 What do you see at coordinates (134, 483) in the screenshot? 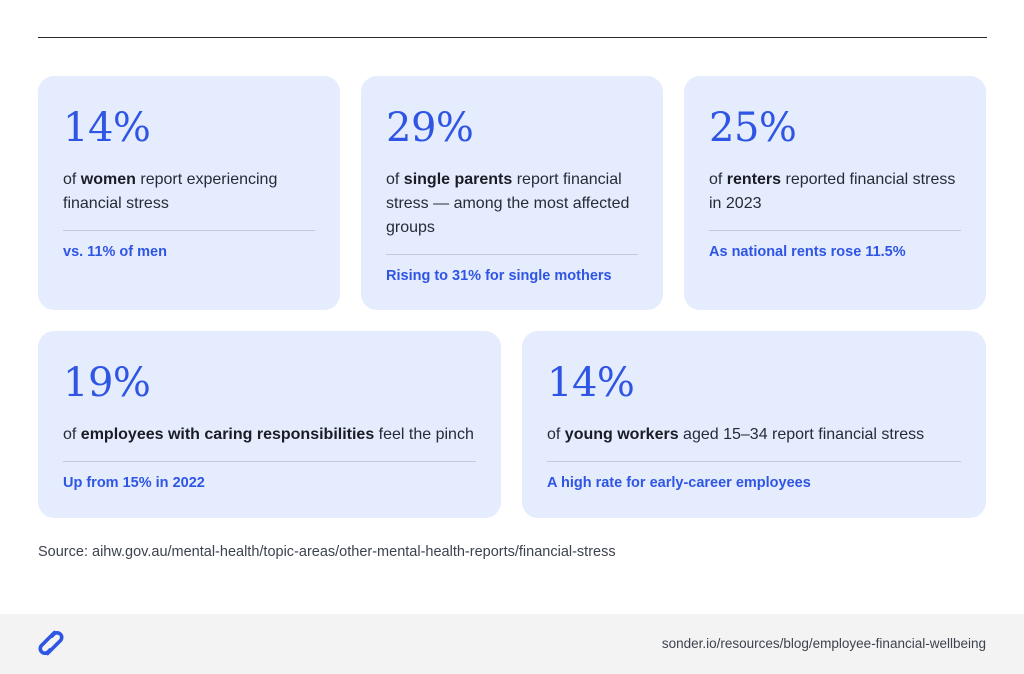
I see `stat-note: Up from 15% in 2022` at bounding box center [134, 483].